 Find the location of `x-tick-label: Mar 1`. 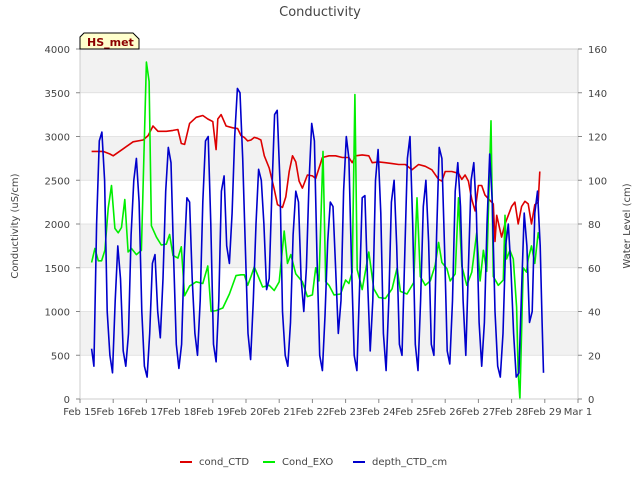

x-tick-label: Mar 1 is located at coordinates (578, 412).